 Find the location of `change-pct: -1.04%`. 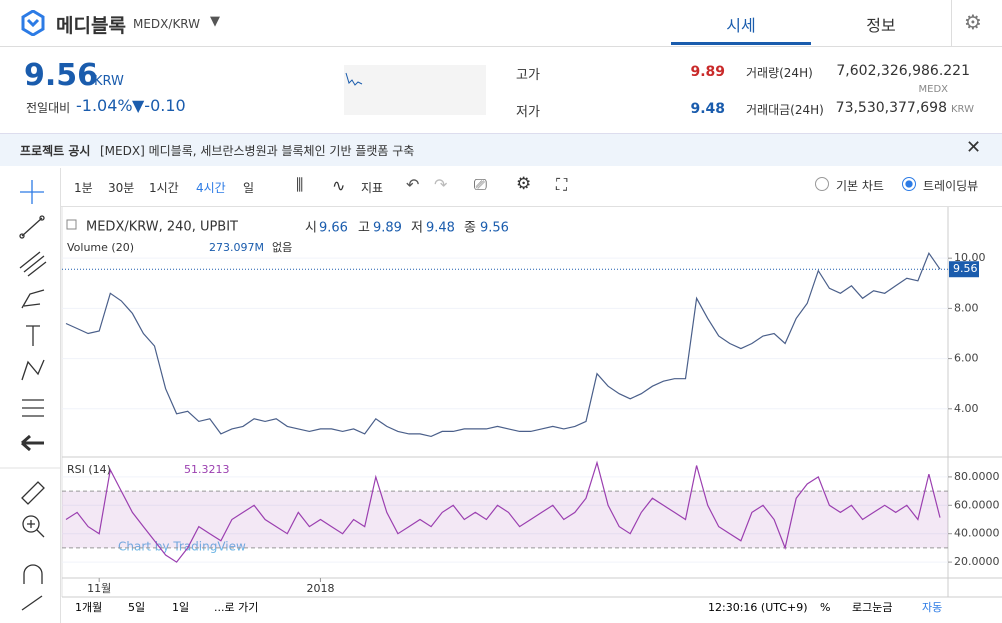

change-pct: -1.04% is located at coordinates (104, 105).